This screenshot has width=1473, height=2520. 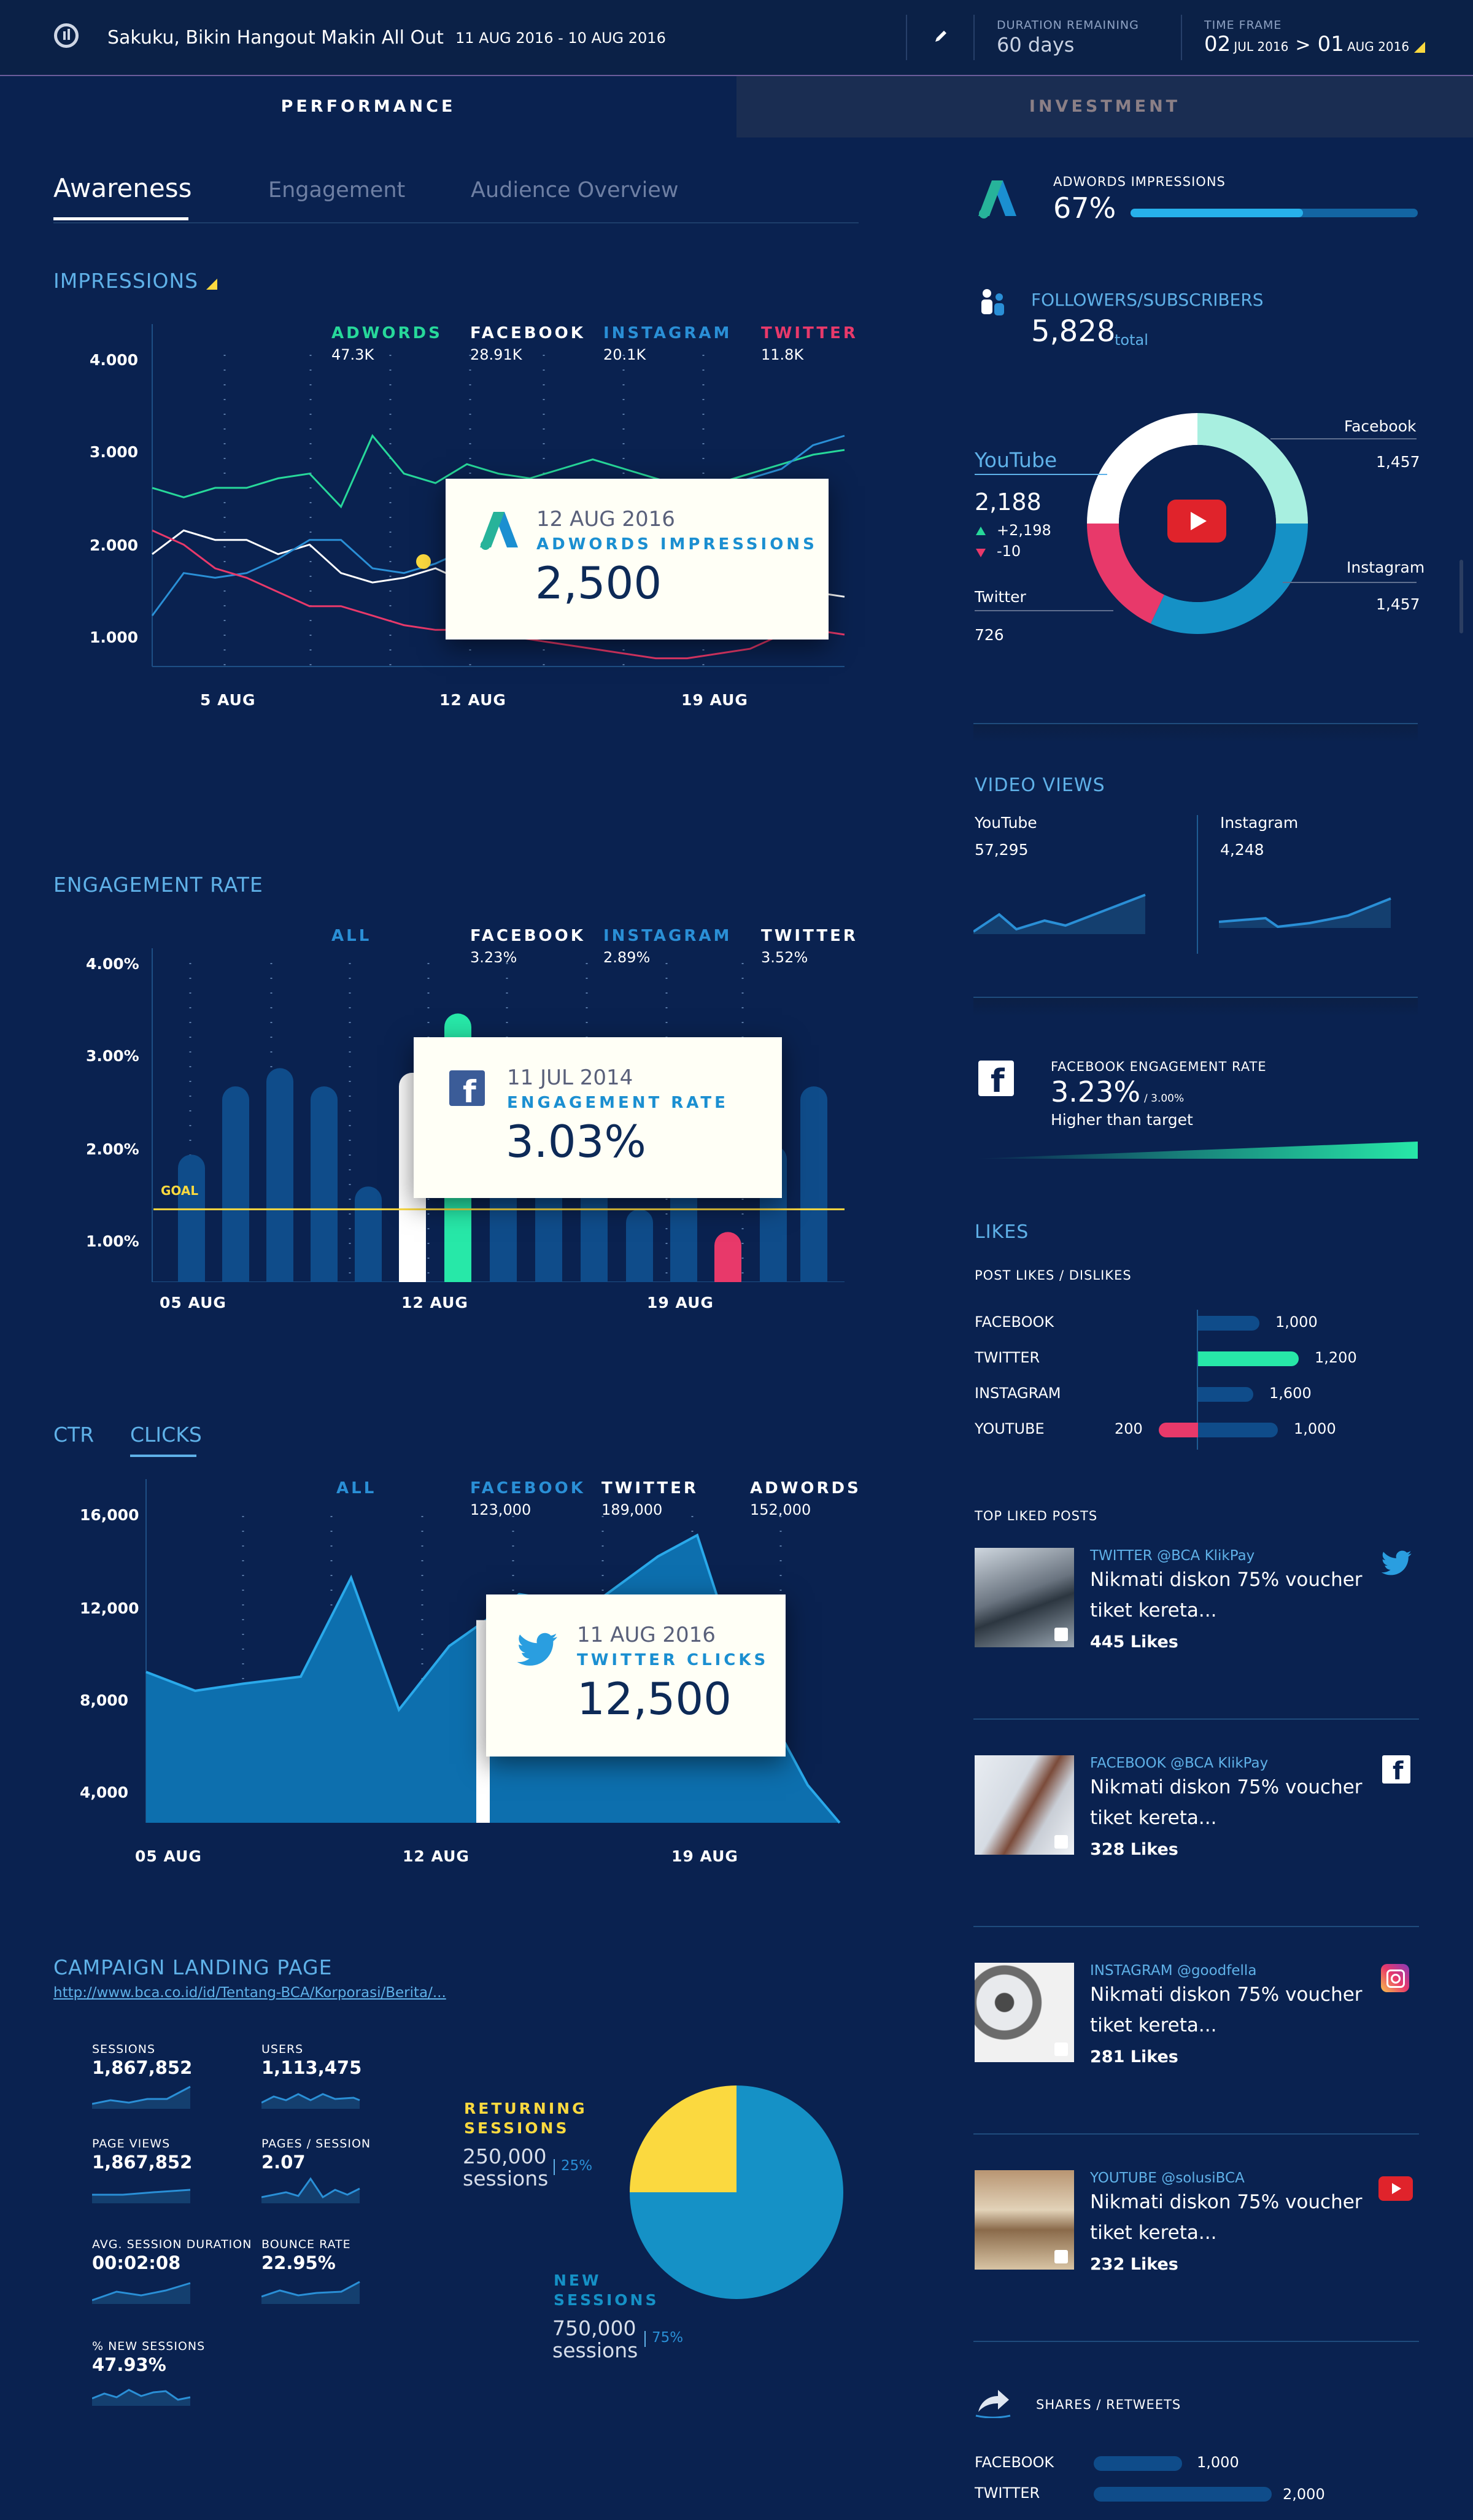 I want to click on followers-unit: total, so click(x=1131, y=340).